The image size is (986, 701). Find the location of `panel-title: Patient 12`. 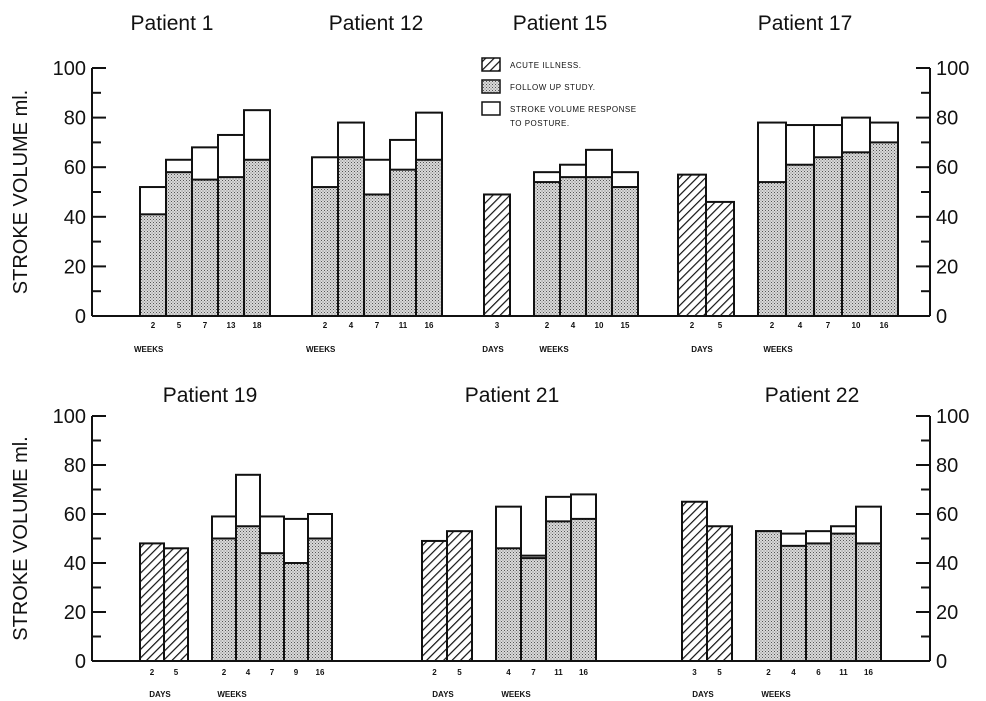

panel-title: Patient 12 is located at coordinates (376, 23).